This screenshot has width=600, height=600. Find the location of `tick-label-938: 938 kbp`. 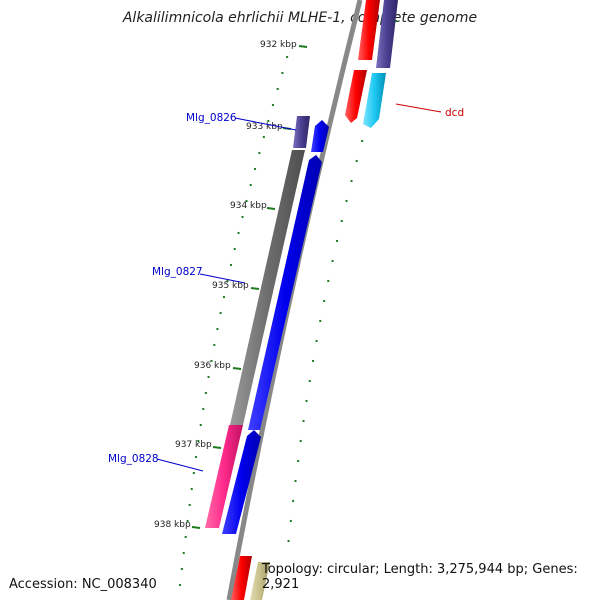

tick-label-938: 938 kbp is located at coordinates (172, 525).